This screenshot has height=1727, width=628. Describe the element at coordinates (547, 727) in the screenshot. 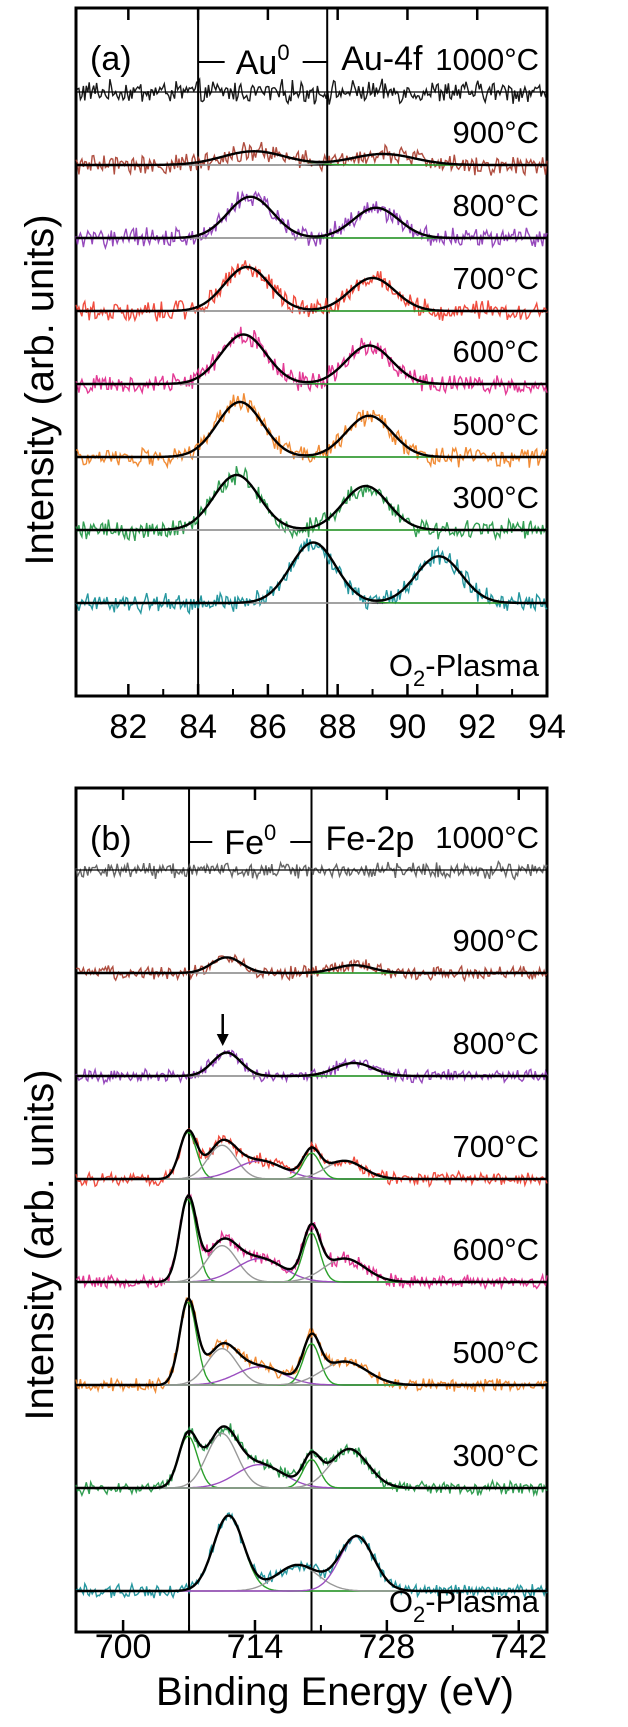

I see `x-tick-label: 94` at that location.